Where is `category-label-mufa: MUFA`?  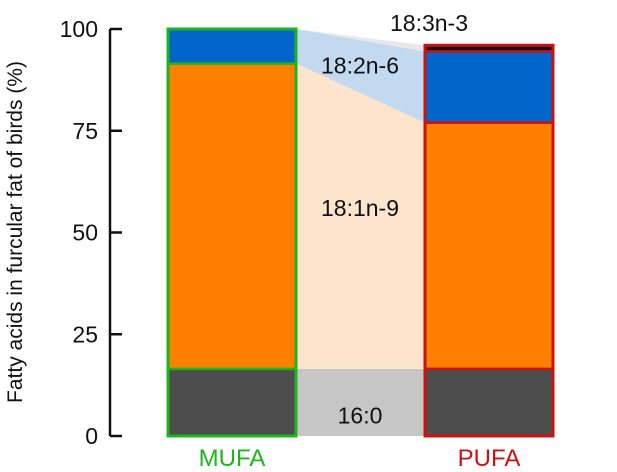 category-label-mufa: MUFA is located at coordinates (232, 458).